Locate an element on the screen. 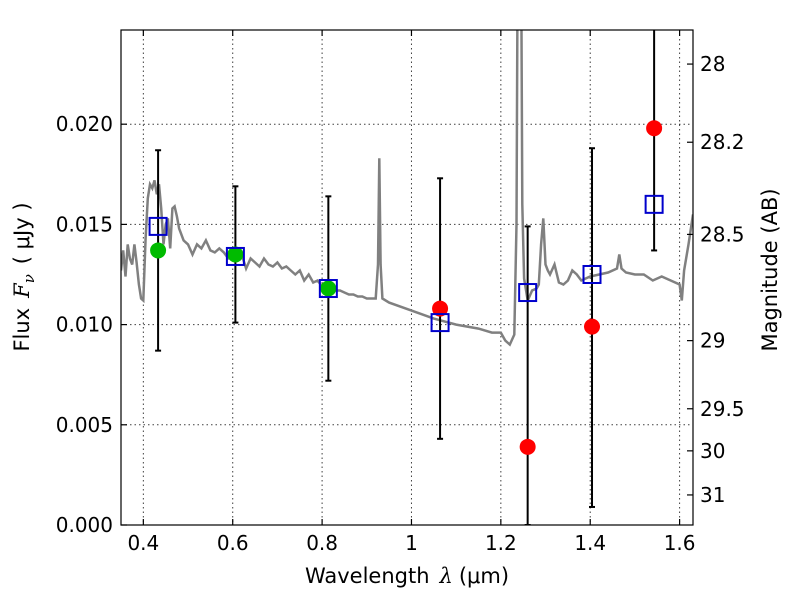  x-tick-label: 0.6 is located at coordinates (233, 543).